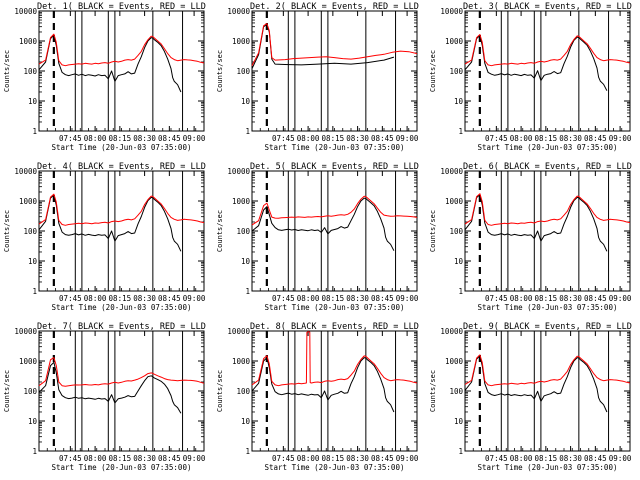 This screenshot has height=480, width=640. What do you see at coordinates (547, 327) in the screenshot?
I see `chart-title: Det. 9( BLACK = Events, RED = LLD` at bounding box center [547, 327].